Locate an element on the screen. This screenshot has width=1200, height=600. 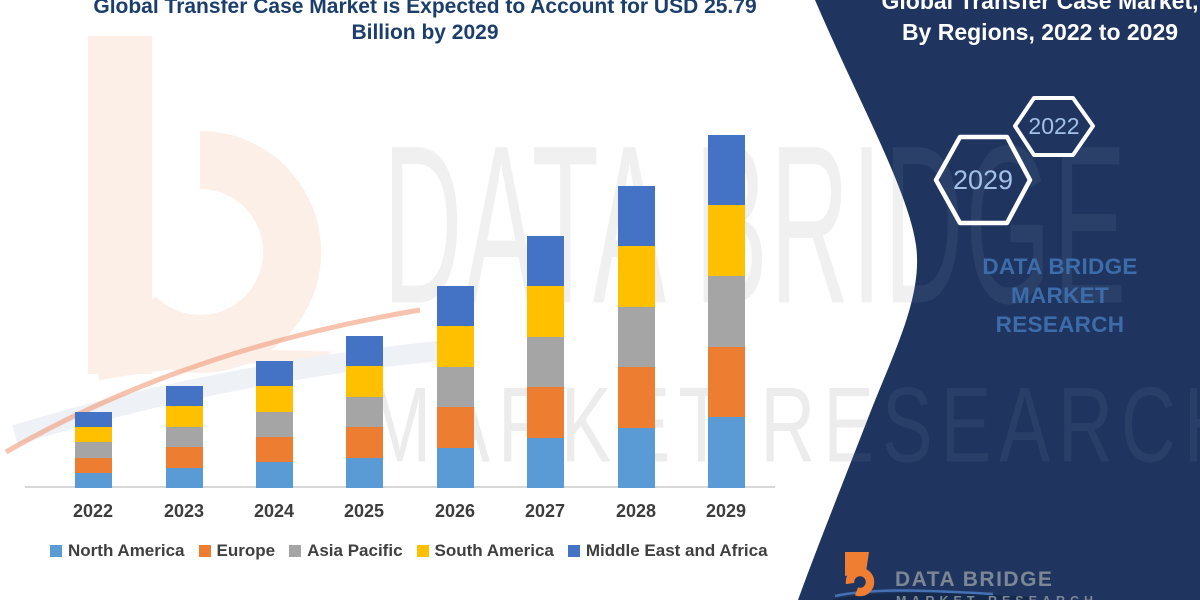
bar-segment-2028-asia-pacific is located at coordinates (636, 337).